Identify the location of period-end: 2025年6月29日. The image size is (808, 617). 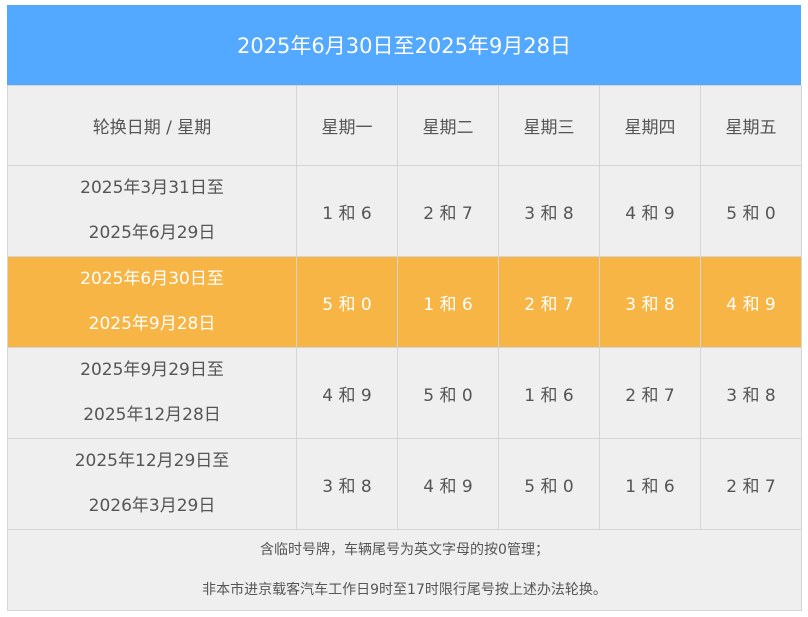
(152, 233).